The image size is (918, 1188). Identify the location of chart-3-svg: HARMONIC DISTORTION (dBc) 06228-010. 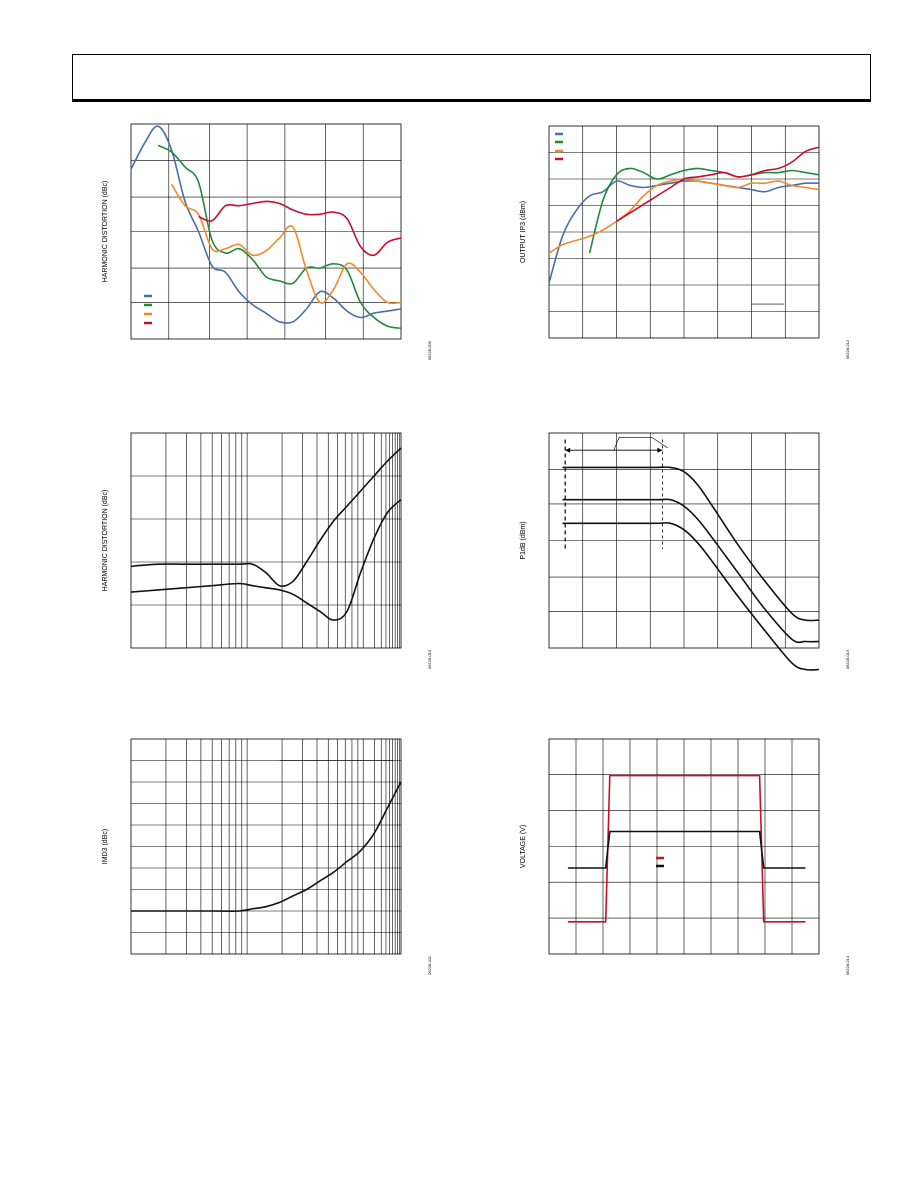
(267, 550).